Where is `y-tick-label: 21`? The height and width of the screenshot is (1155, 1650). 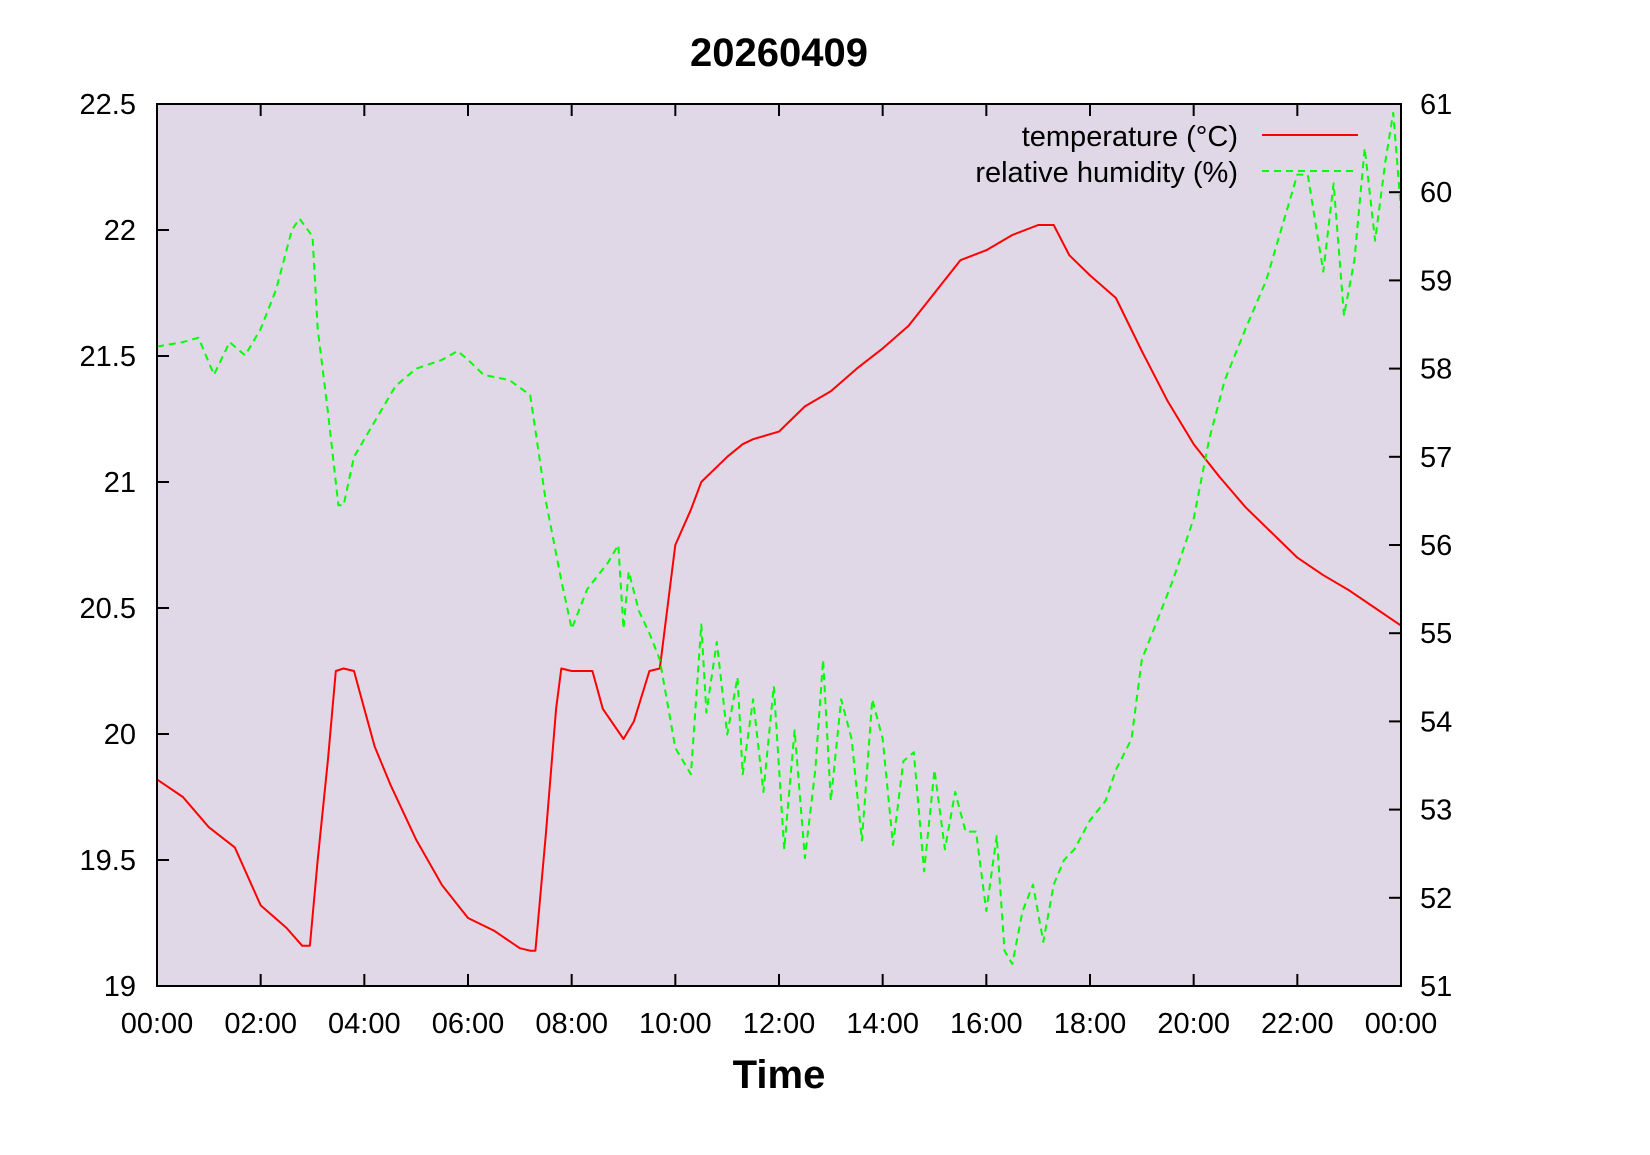
y-tick-label: 21 is located at coordinates (120, 483).